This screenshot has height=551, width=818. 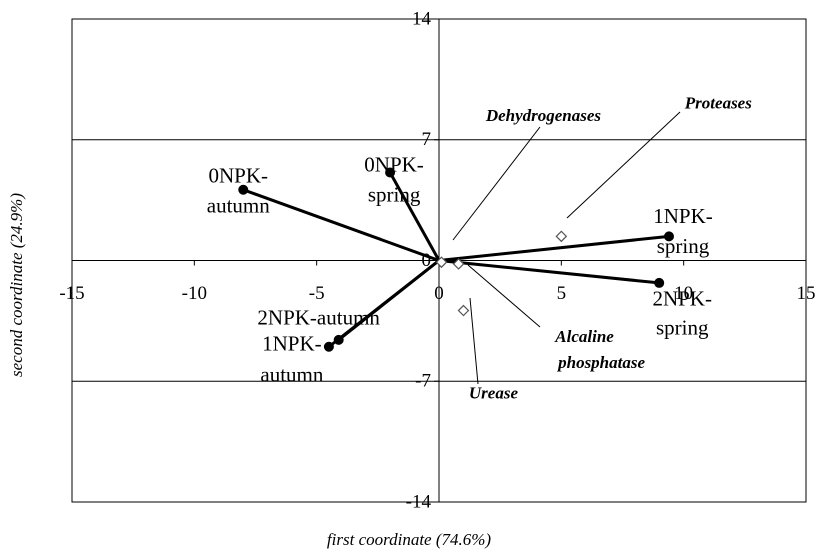 What do you see at coordinates (806, 293) in the screenshot?
I see `x-tick-label: 15` at bounding box center [806, 293].